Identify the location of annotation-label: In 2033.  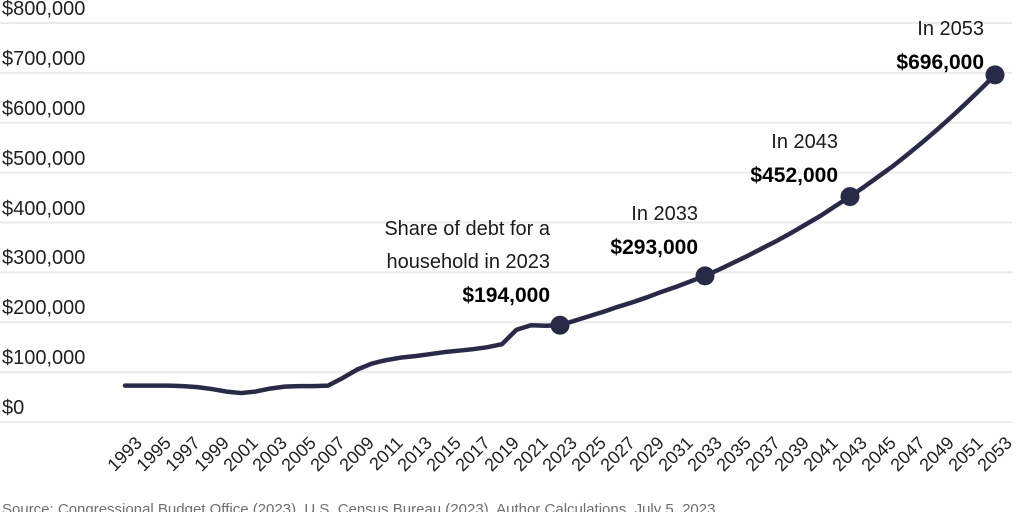
(664, 214).